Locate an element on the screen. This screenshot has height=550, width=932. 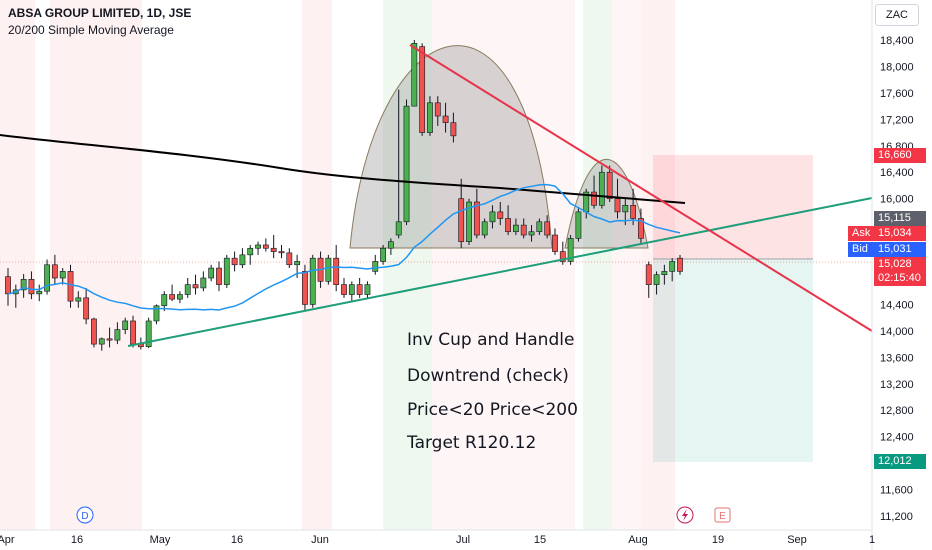
annotation-note-3: Price<20 Price<200 is located at coordinates (492, 410).